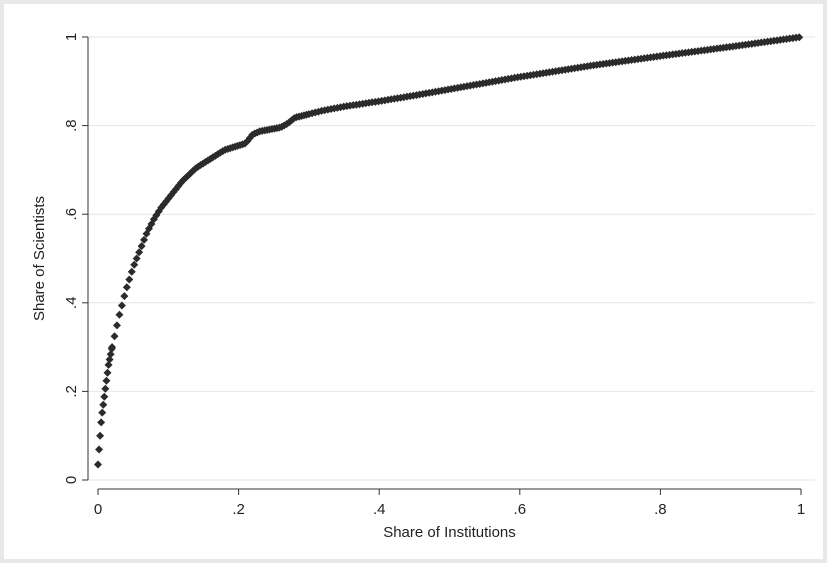  Describe the element at coordinates (71, 480) in the screenshot. I see `y-tick-label-0: 0` at that location.